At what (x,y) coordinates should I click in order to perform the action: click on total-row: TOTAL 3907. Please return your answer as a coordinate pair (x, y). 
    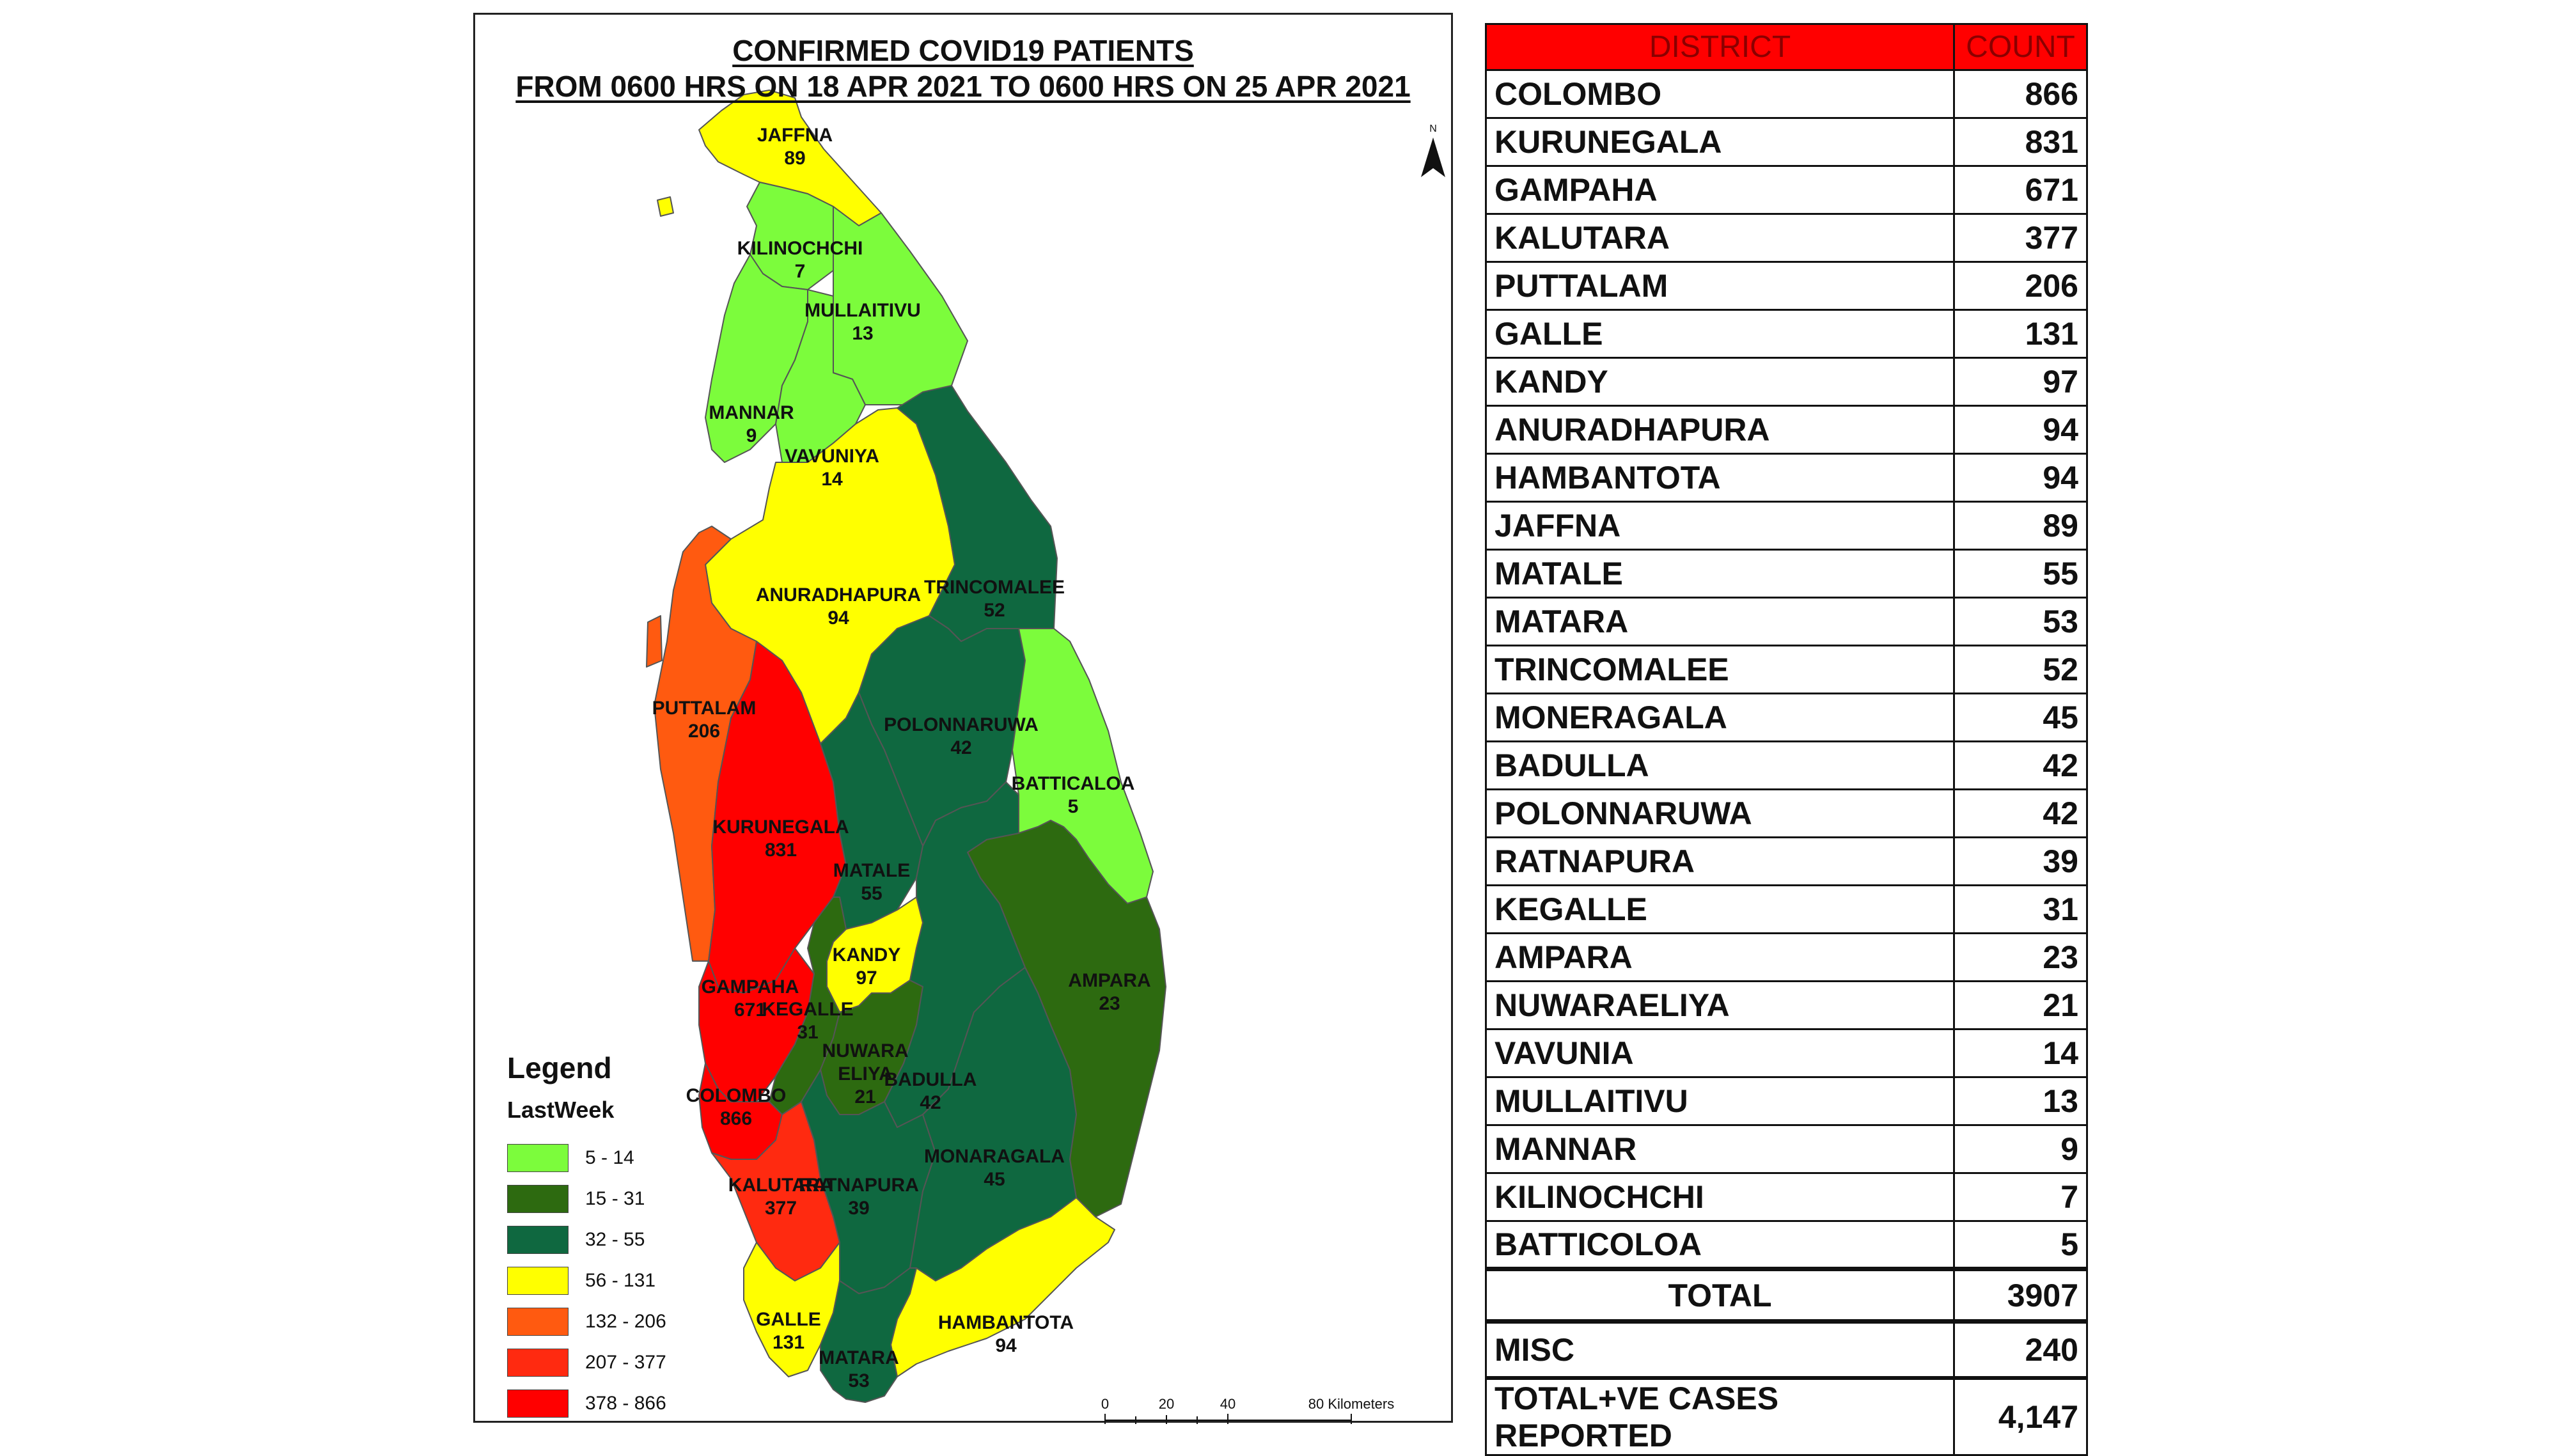
    Looking at the image, I should click on (1786, 1294).